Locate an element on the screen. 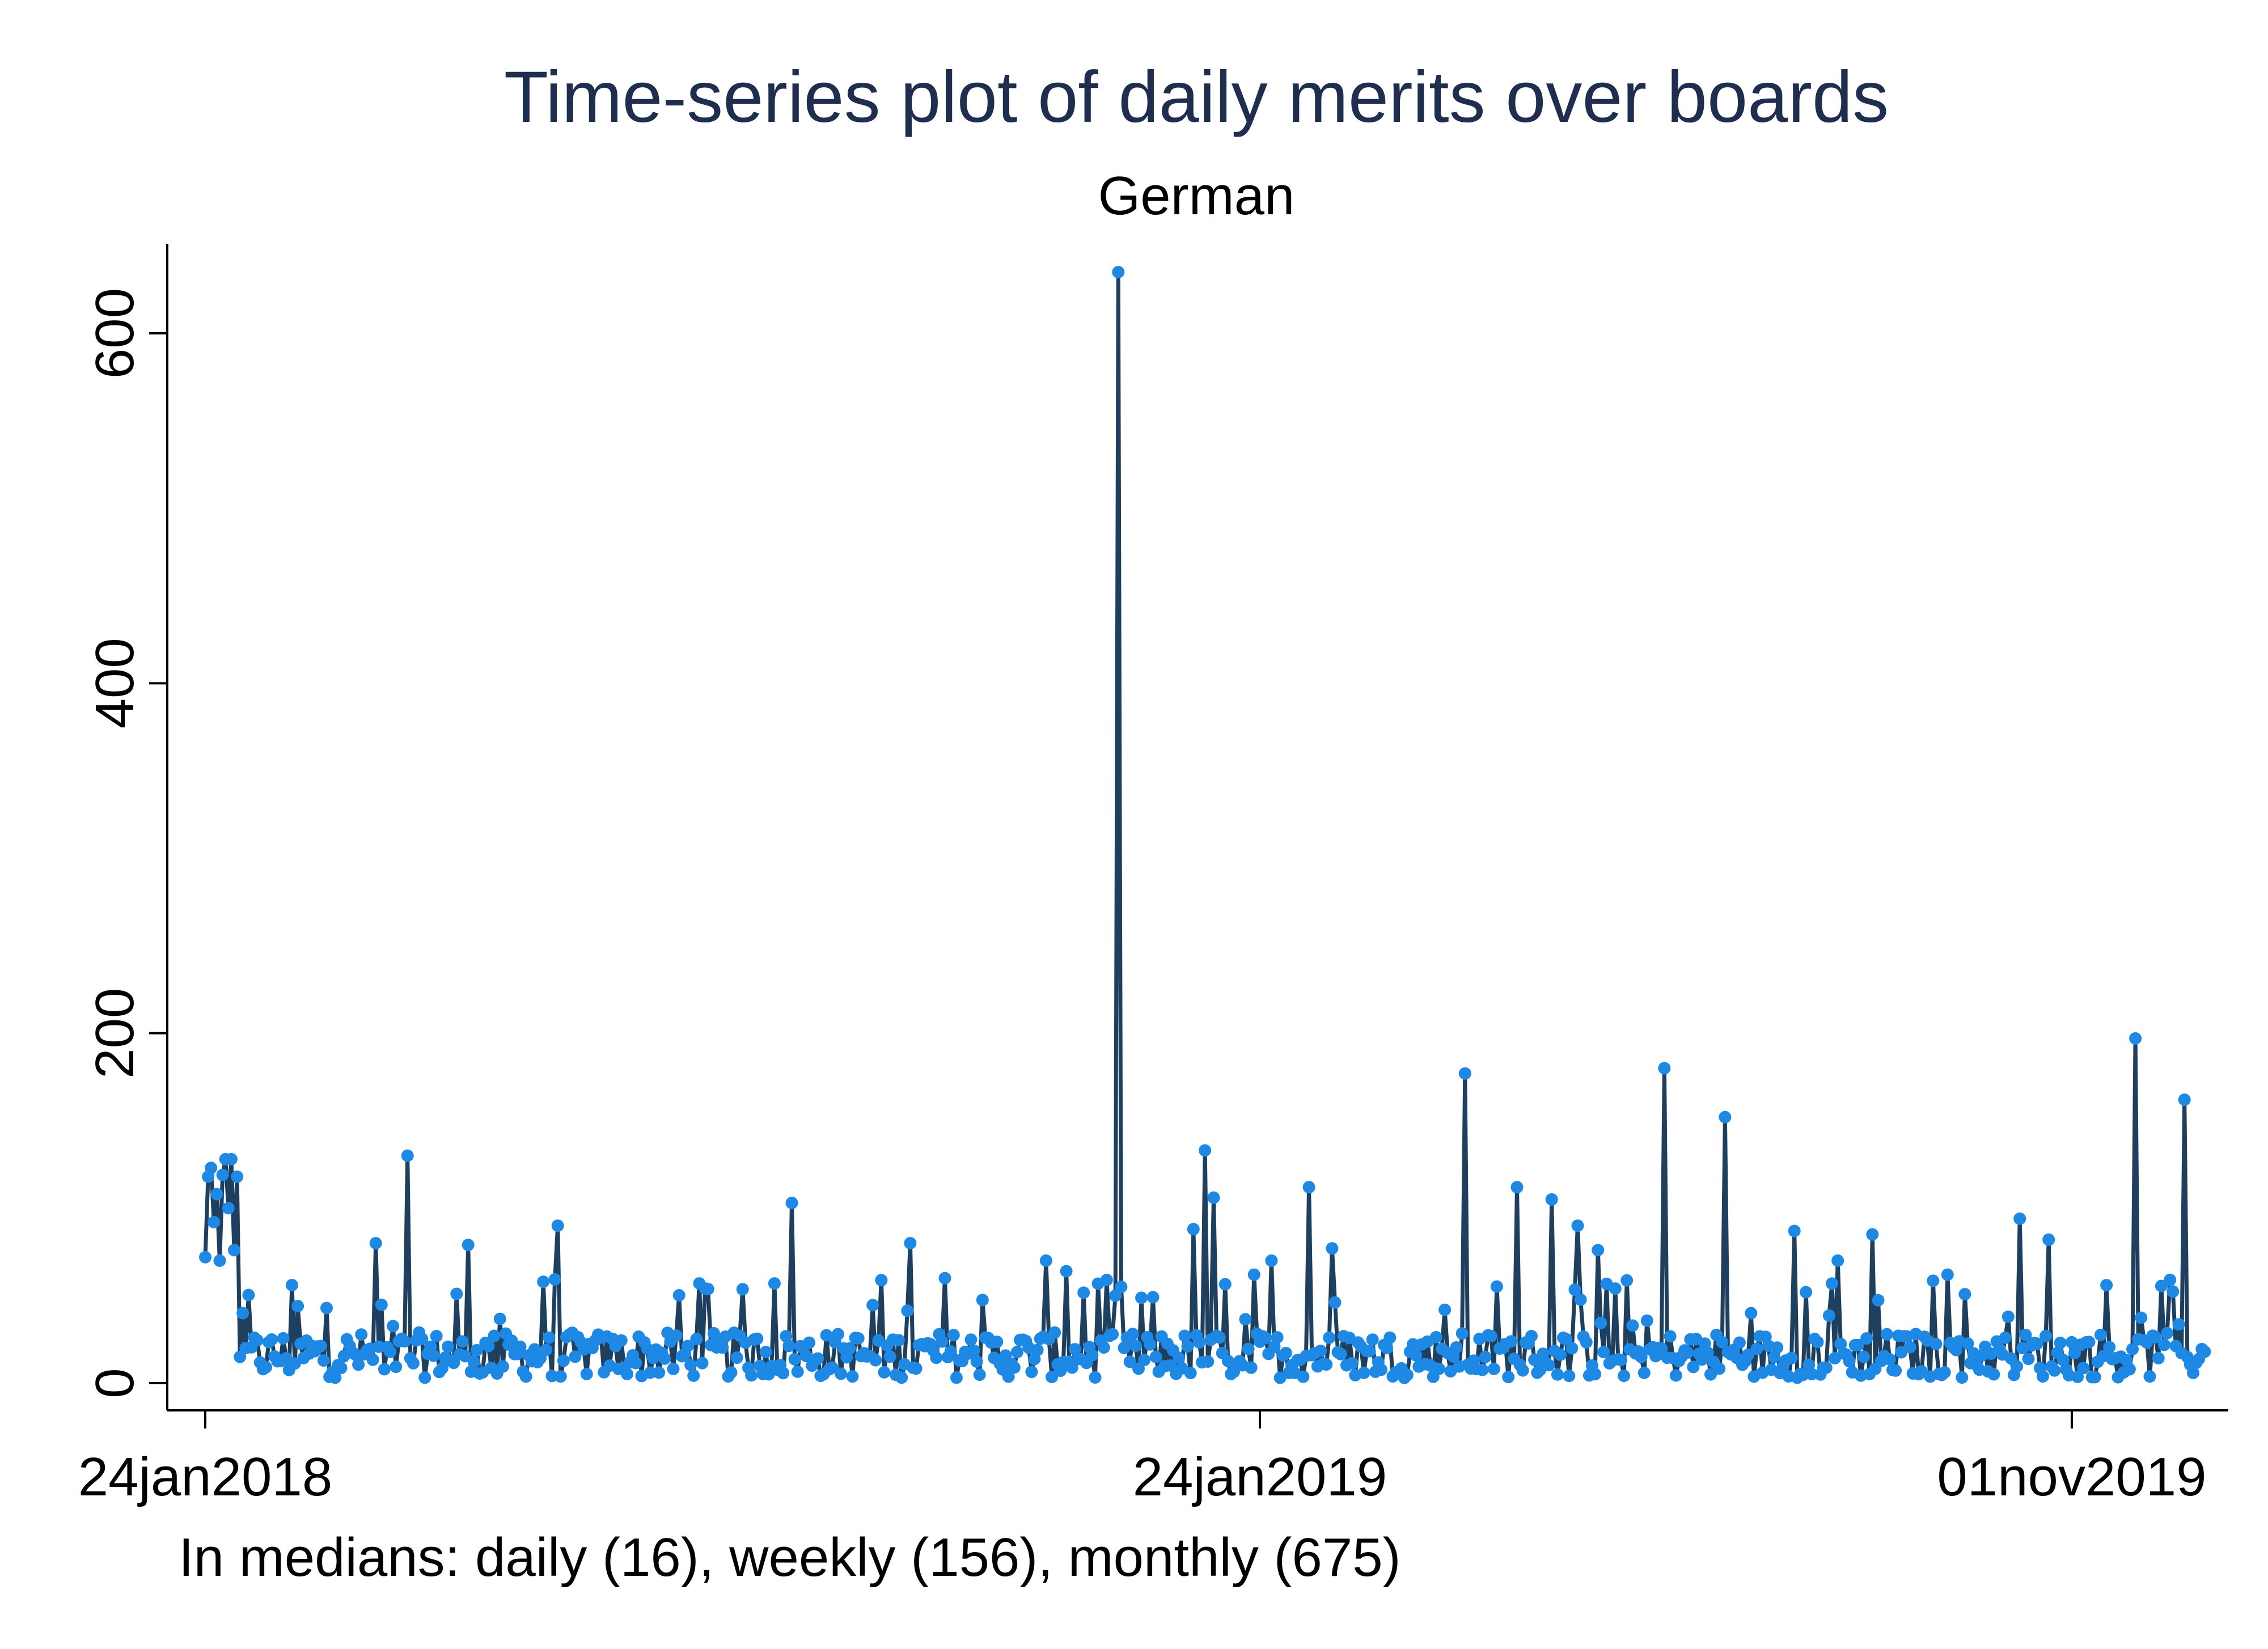 This screenshot has width=2268, height=1649. chart-subtitle: German is located at coordinates (1196, 196).